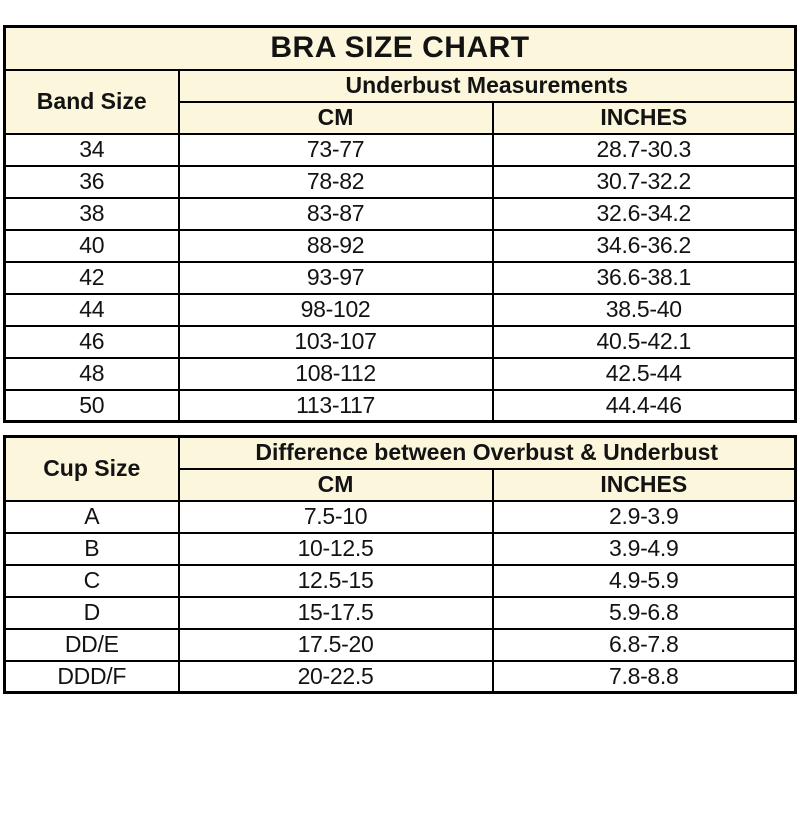  What do you see at coordinates (91, 405) in the screenshot?
I see `table-cell: 50` at bounding box center [91, 405].